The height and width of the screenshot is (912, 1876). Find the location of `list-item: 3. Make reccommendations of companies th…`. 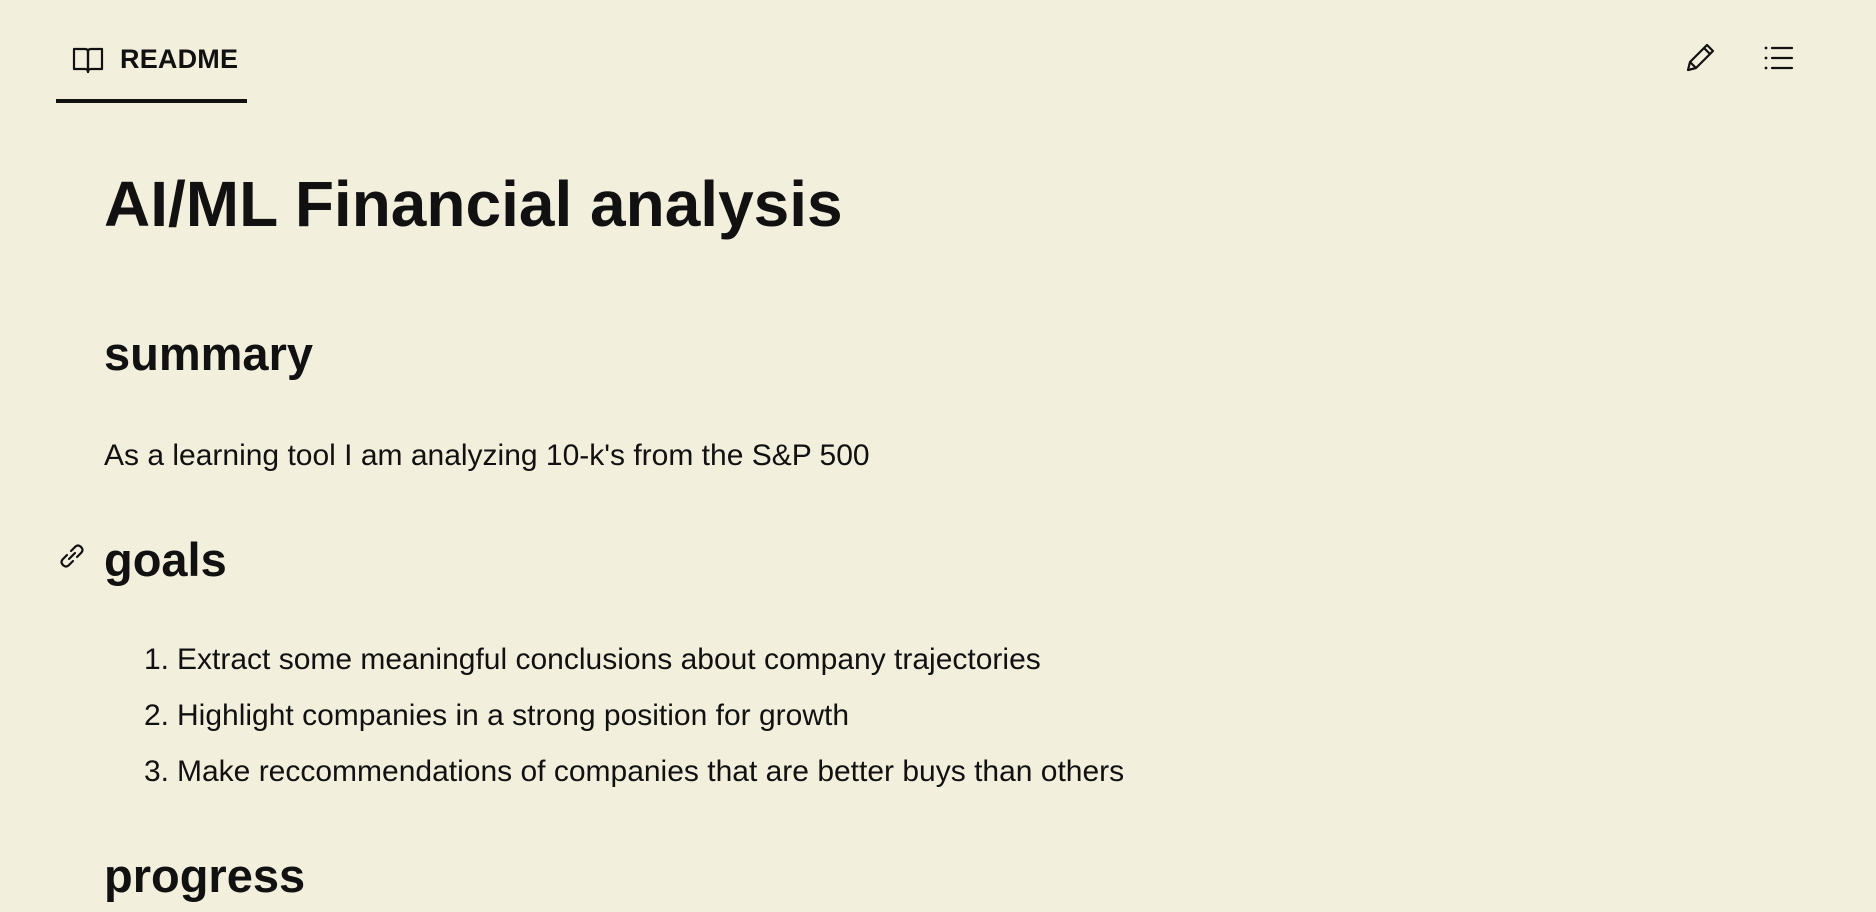

list-item: 3. Make reccommendations of companies th… is located at coordinates (614, 780).